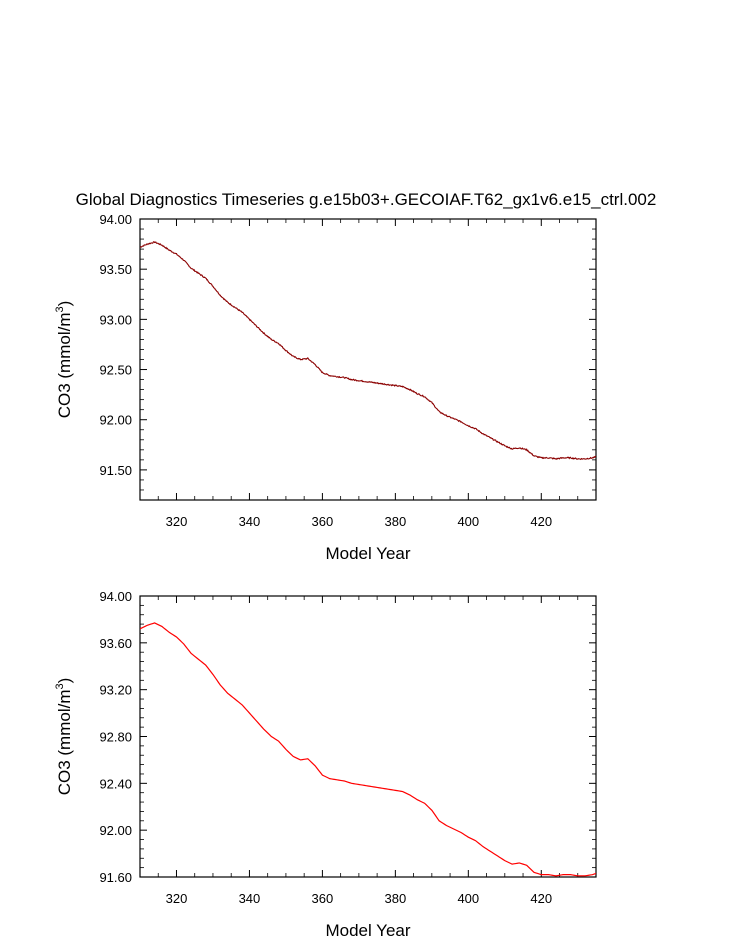 The width and height of the screenshot is (733, 945). I want to click on y-tick-label: 93.00, so click(115, 319).